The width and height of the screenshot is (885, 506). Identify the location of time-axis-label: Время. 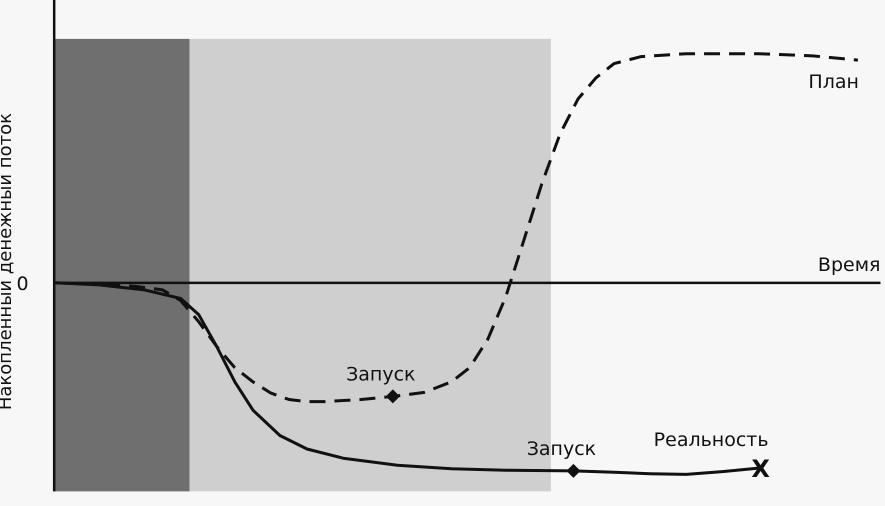
(849, 265).